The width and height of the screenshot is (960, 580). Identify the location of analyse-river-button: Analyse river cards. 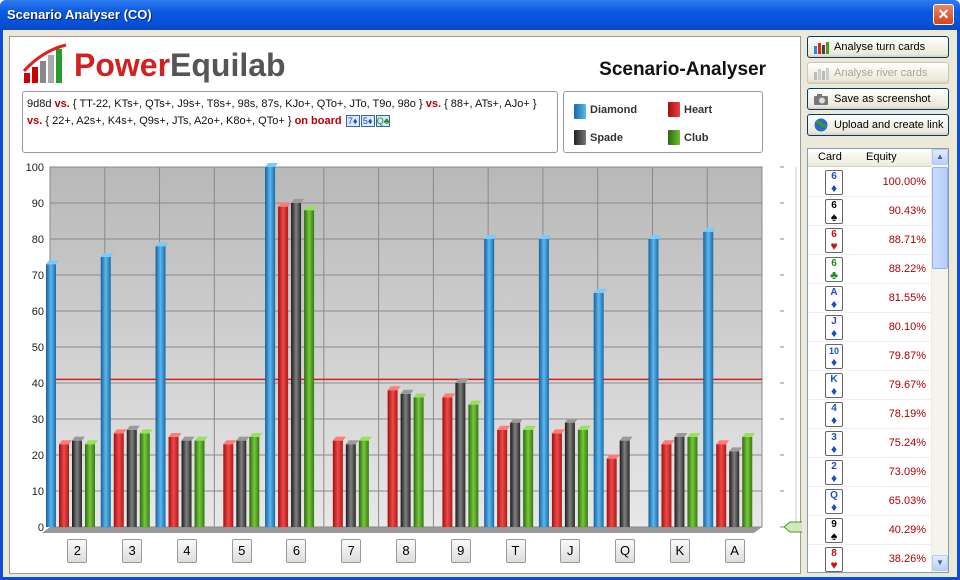
(878, 73).